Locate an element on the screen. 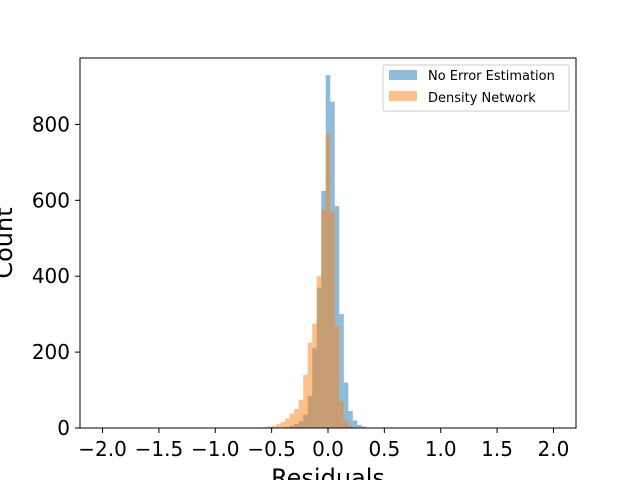  bars-layer is located at coordinates (314, 252).